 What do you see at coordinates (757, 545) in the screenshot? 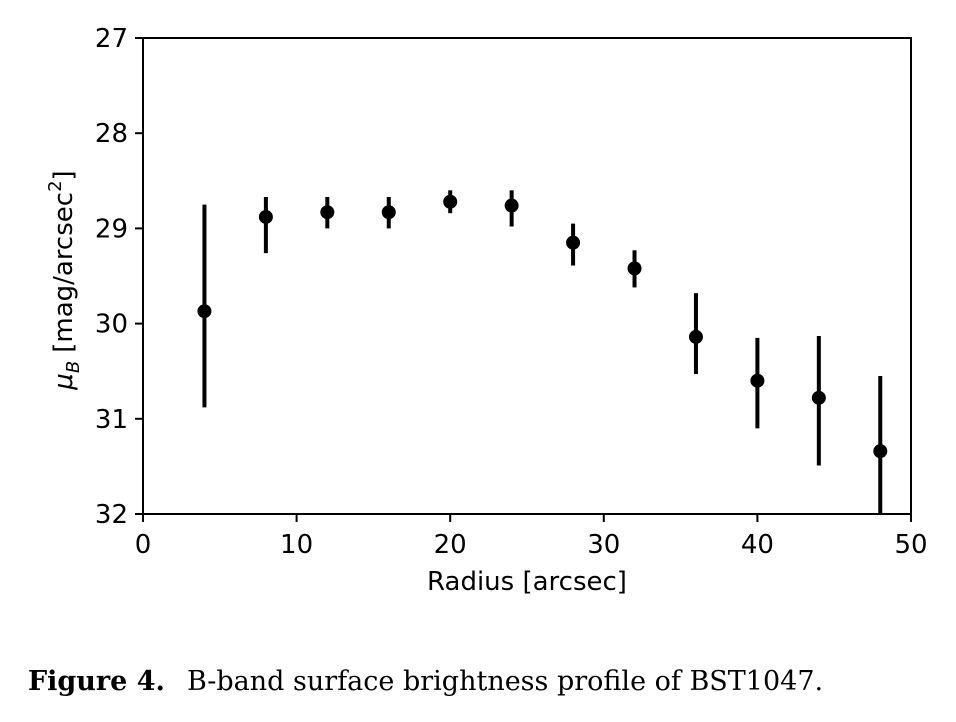
I see `x-tick-label: 40` at bounding box center [757, 545].